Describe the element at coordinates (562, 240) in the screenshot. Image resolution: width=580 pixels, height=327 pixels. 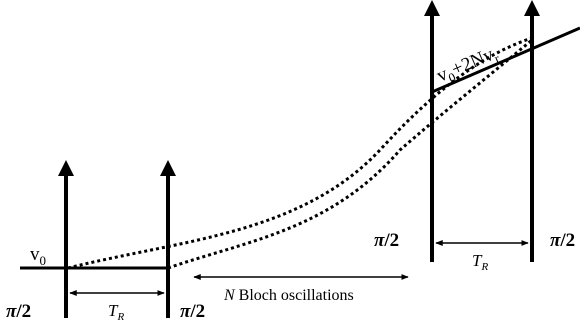
I see `pi-half-label-4: π/2` at that location.